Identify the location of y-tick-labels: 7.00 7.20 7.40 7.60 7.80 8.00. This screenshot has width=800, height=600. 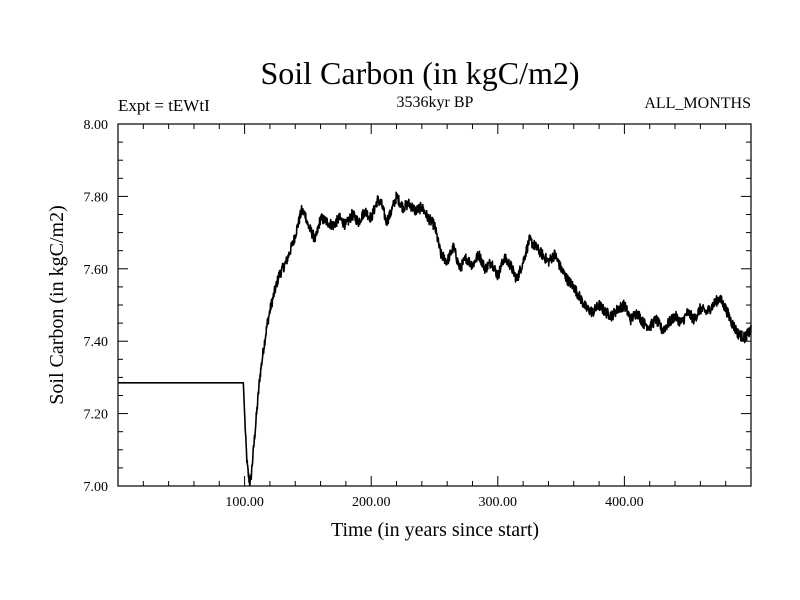
(96, 306).